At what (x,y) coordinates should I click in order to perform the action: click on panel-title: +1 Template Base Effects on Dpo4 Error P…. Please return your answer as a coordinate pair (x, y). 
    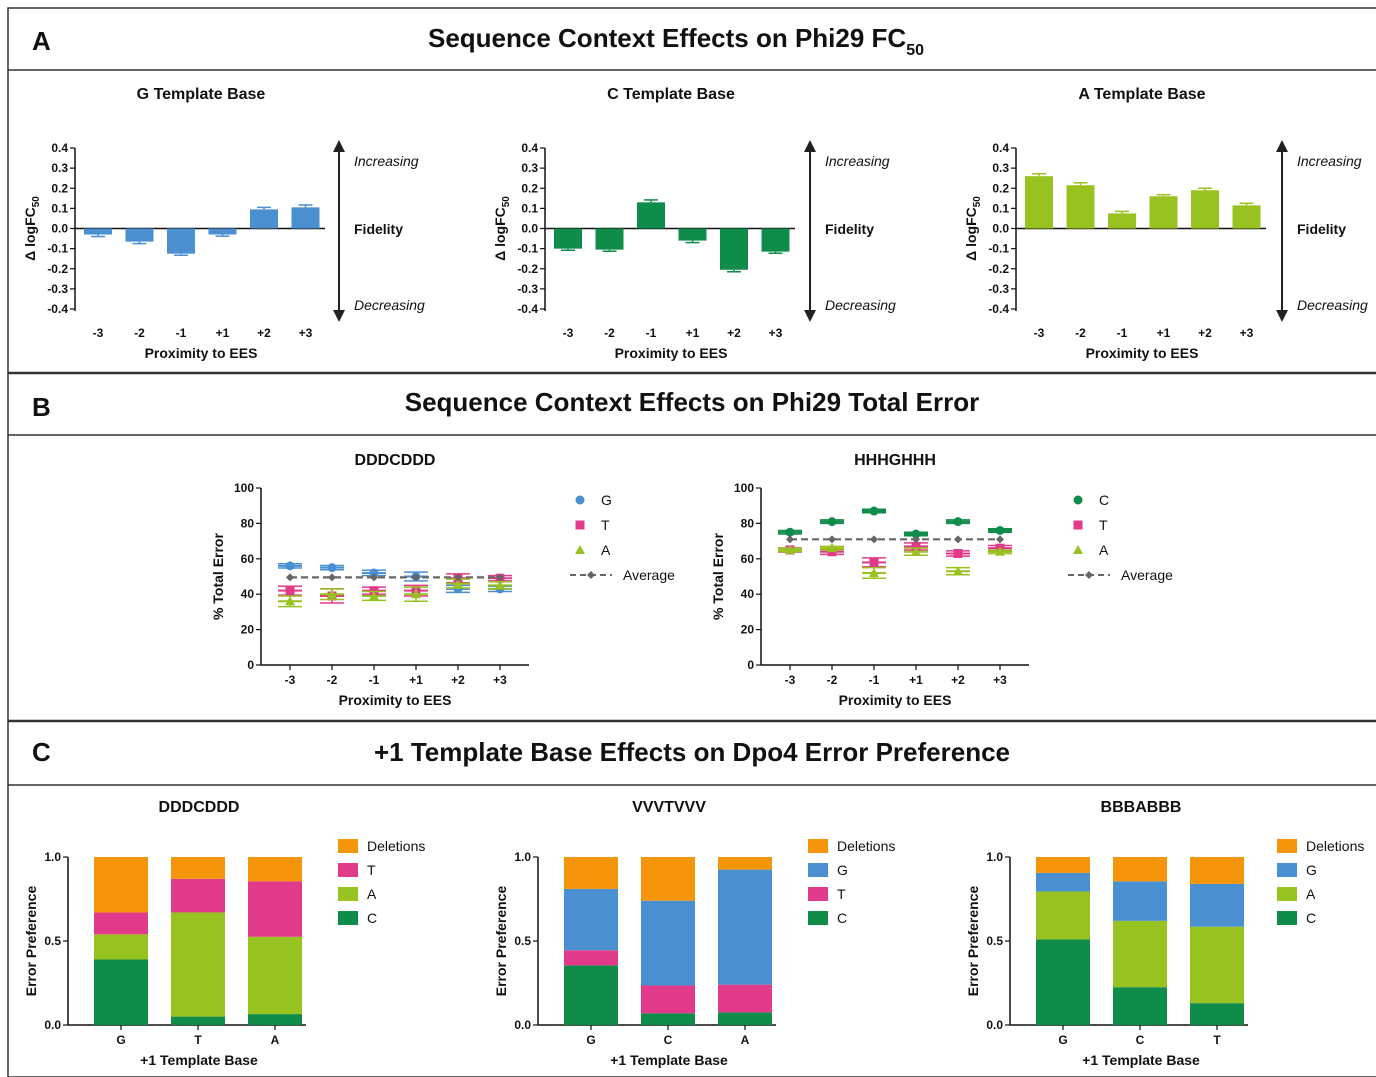
    Looking at the image, I should click on (692, 752).